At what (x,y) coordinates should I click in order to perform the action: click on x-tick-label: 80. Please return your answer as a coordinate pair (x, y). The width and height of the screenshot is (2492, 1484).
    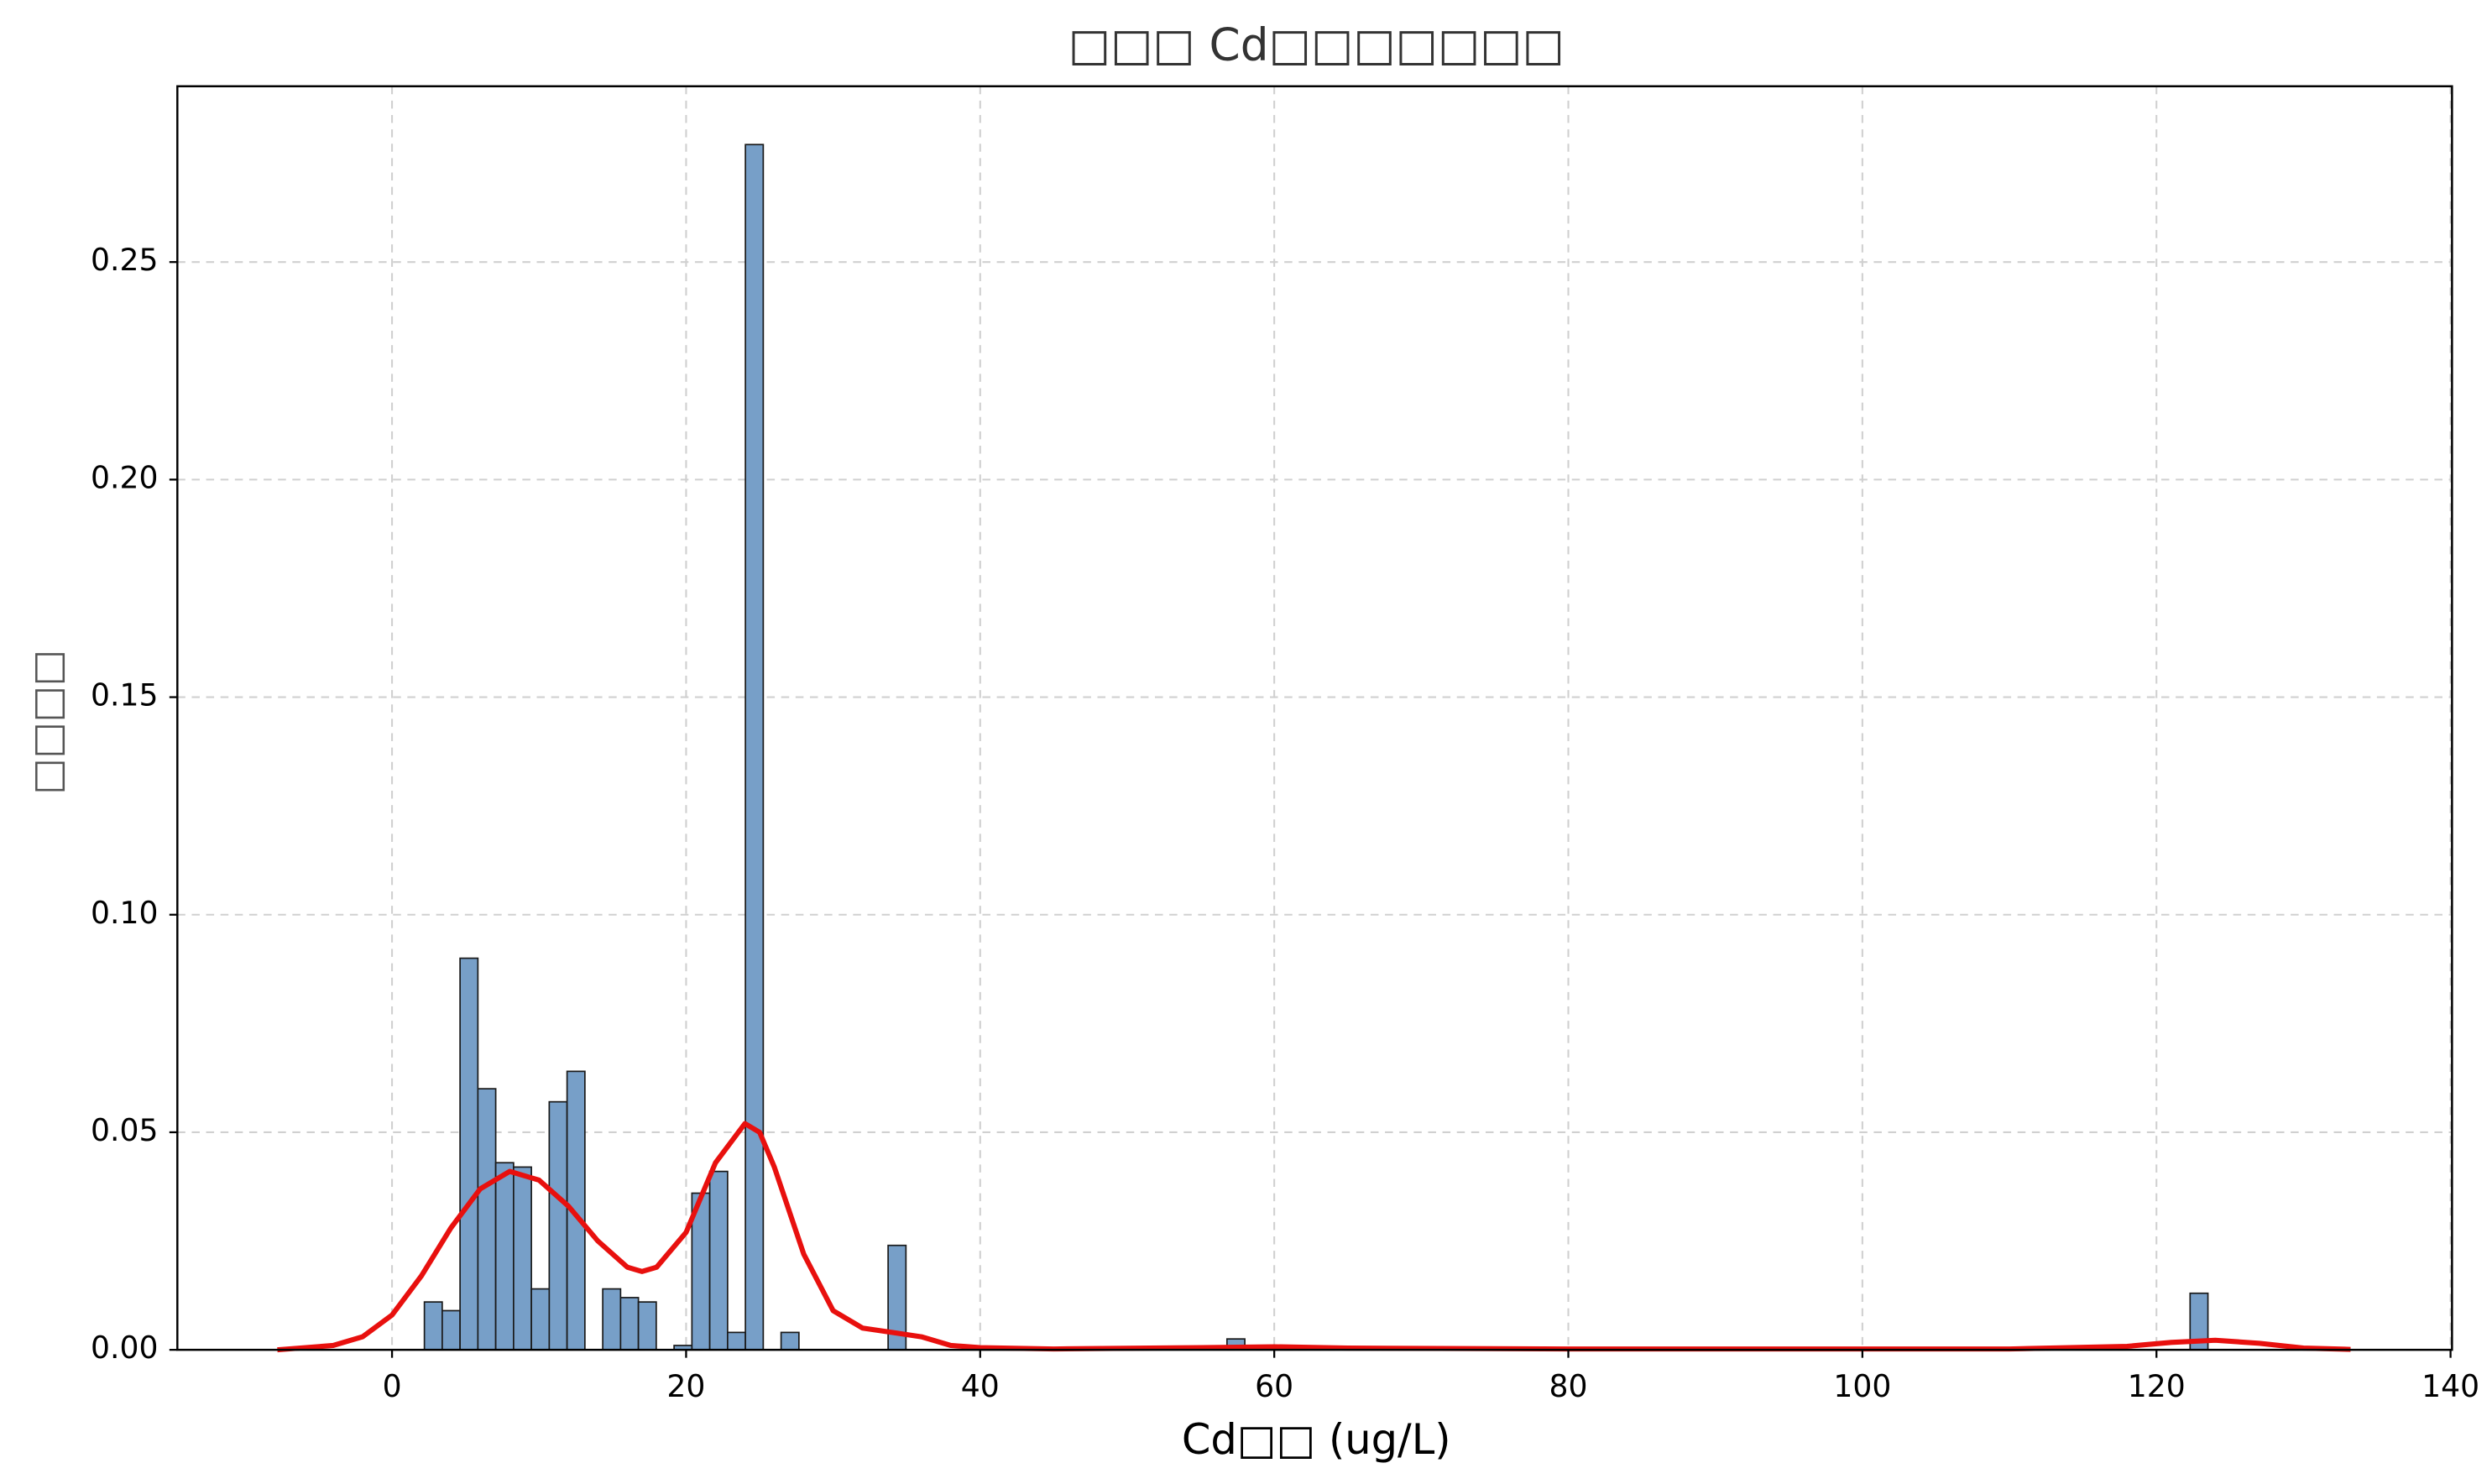
    Looking at the image, I should click on (1568, 1386).